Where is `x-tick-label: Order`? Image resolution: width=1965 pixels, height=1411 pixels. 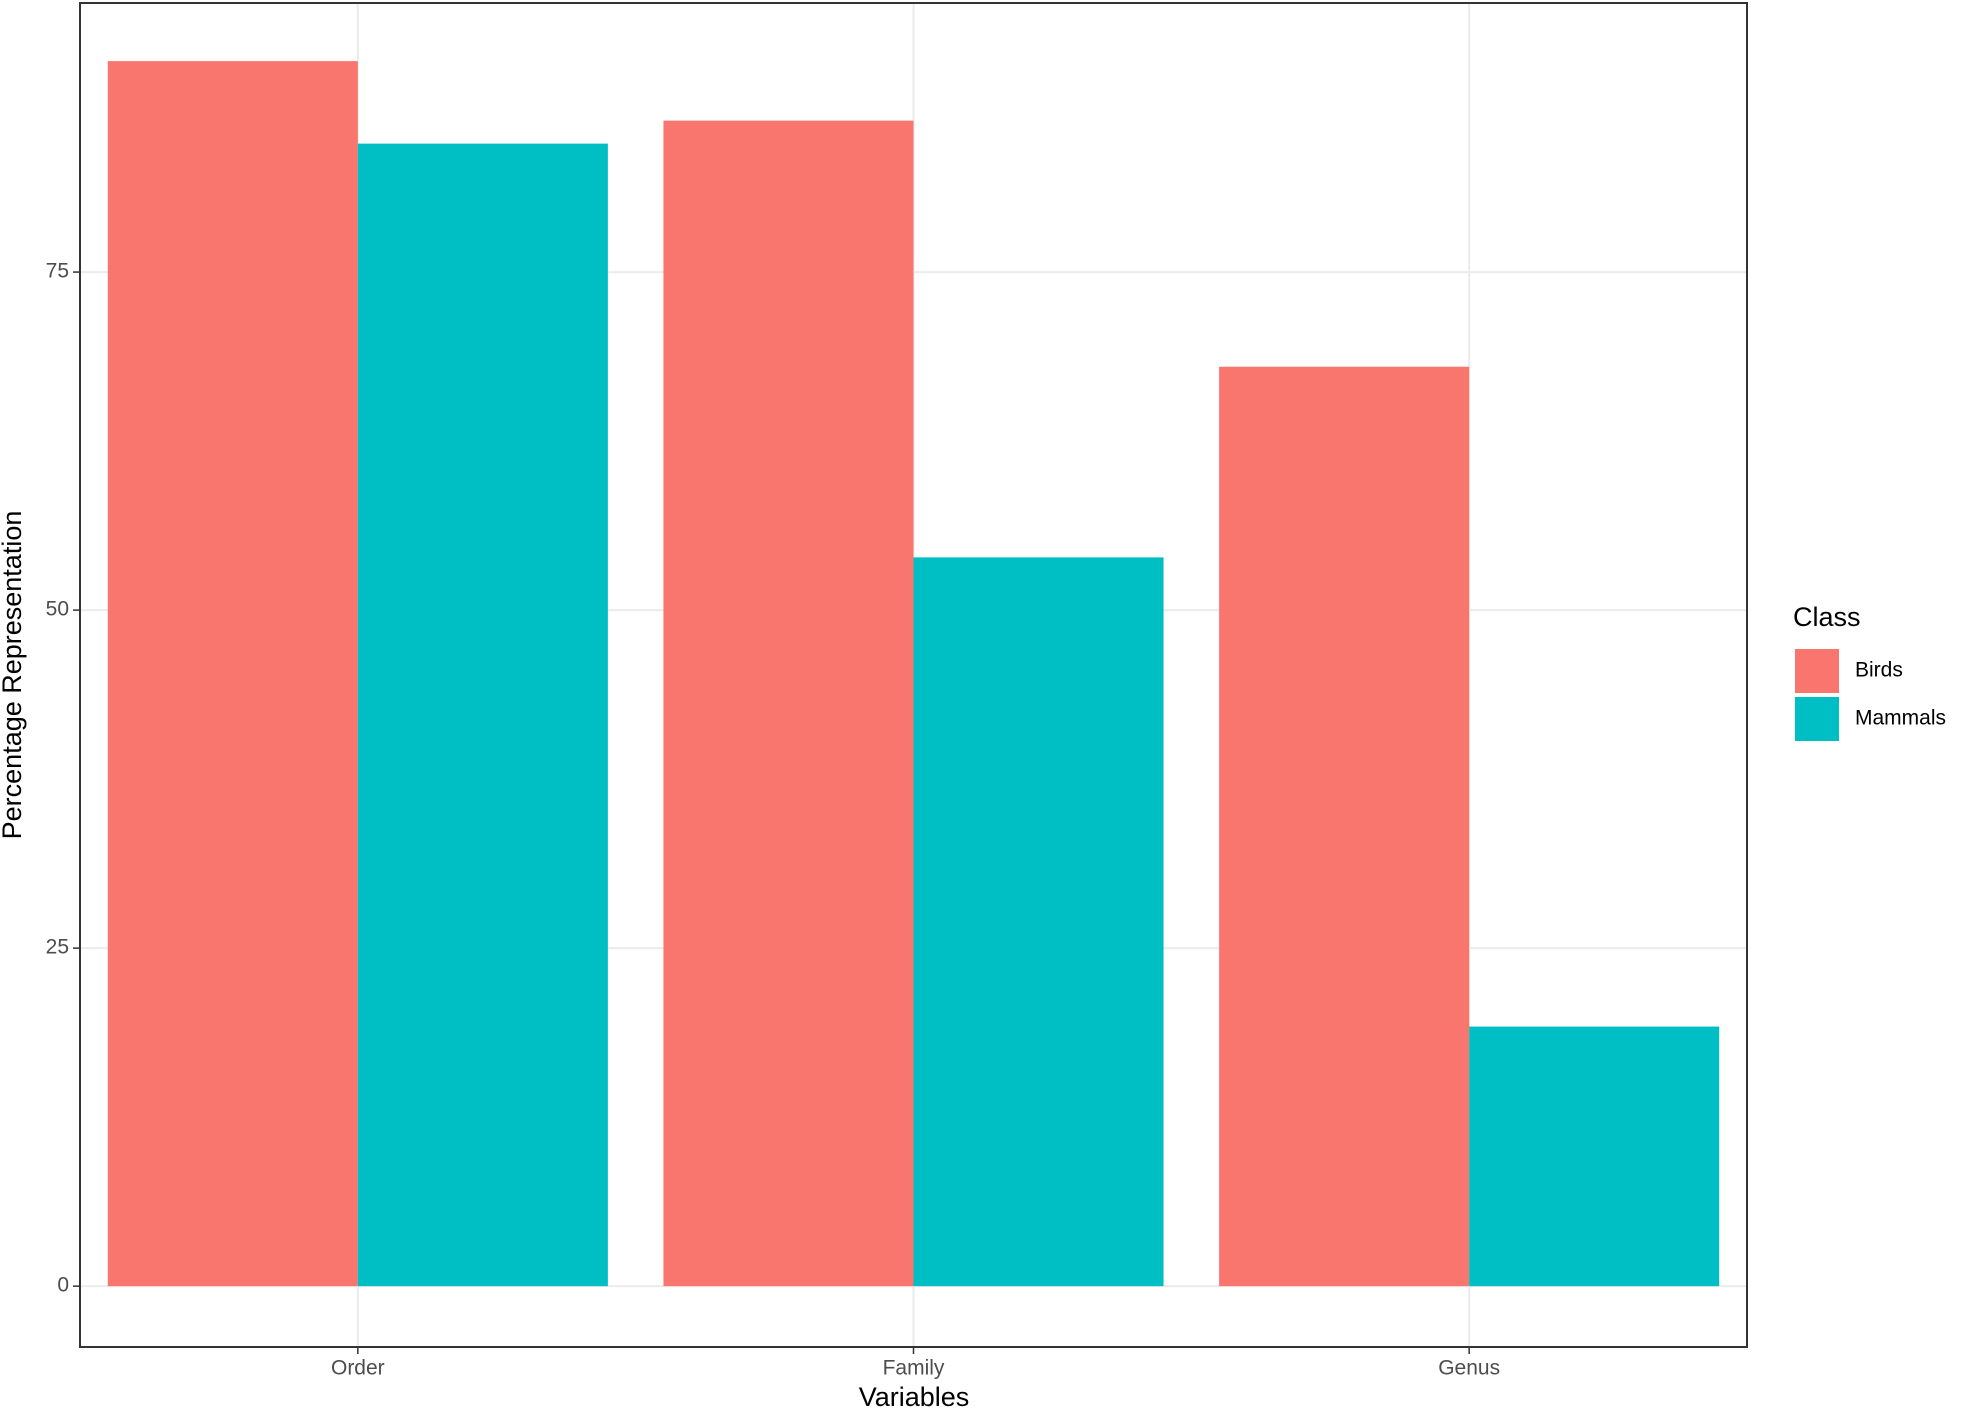 x-tick-label: Order is located at coordinates (358, 1368).